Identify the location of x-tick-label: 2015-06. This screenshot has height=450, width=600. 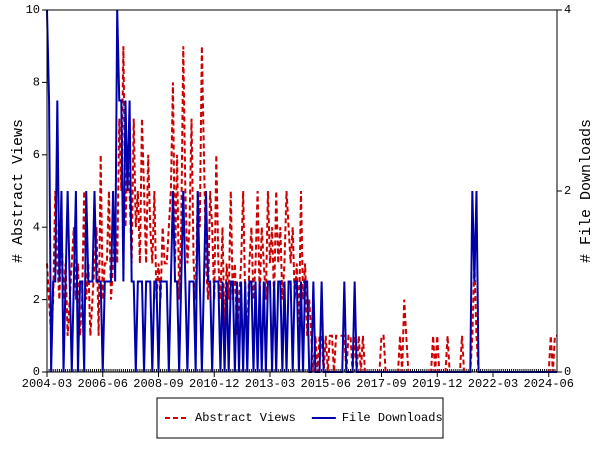
(326, 384).